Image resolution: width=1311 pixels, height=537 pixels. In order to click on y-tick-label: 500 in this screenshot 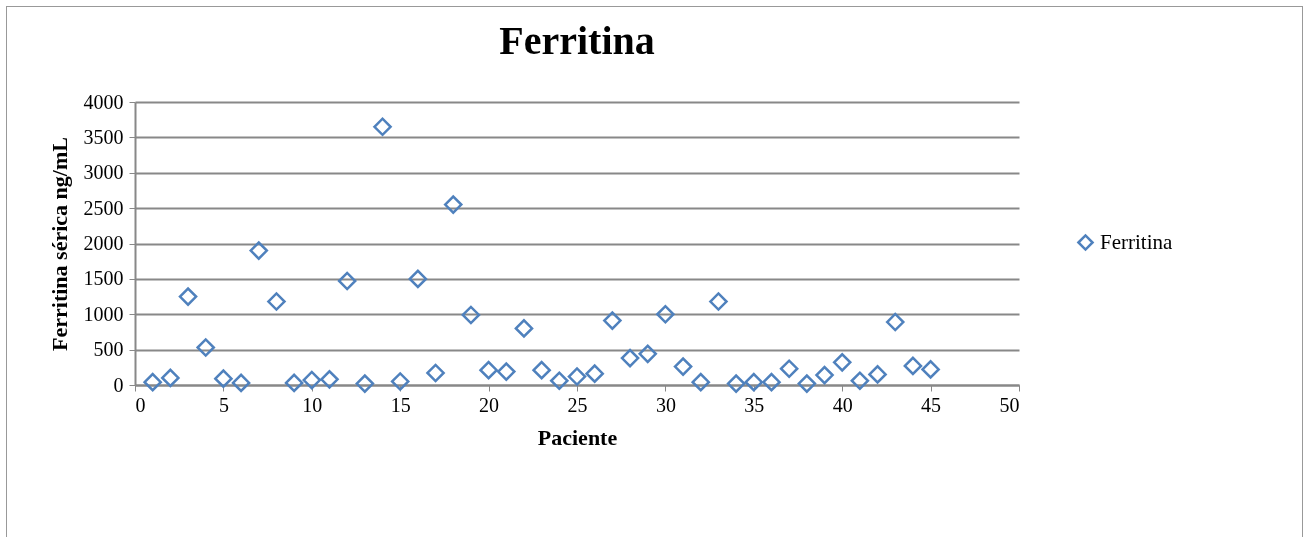, I will do `click(108, 349)`.